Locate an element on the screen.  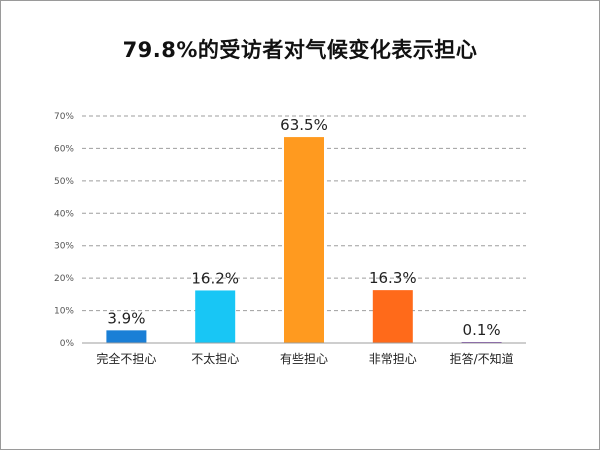
x-tick-label-4: 拒答/不知道 is located at coordinates (482, 358).